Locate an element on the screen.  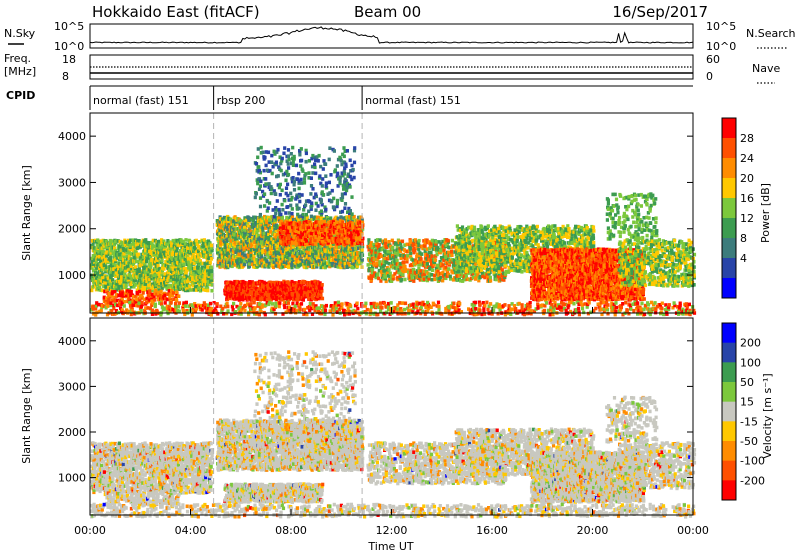
nsky-tick-bottom: 10^0 is located at coordinates (69, 46).